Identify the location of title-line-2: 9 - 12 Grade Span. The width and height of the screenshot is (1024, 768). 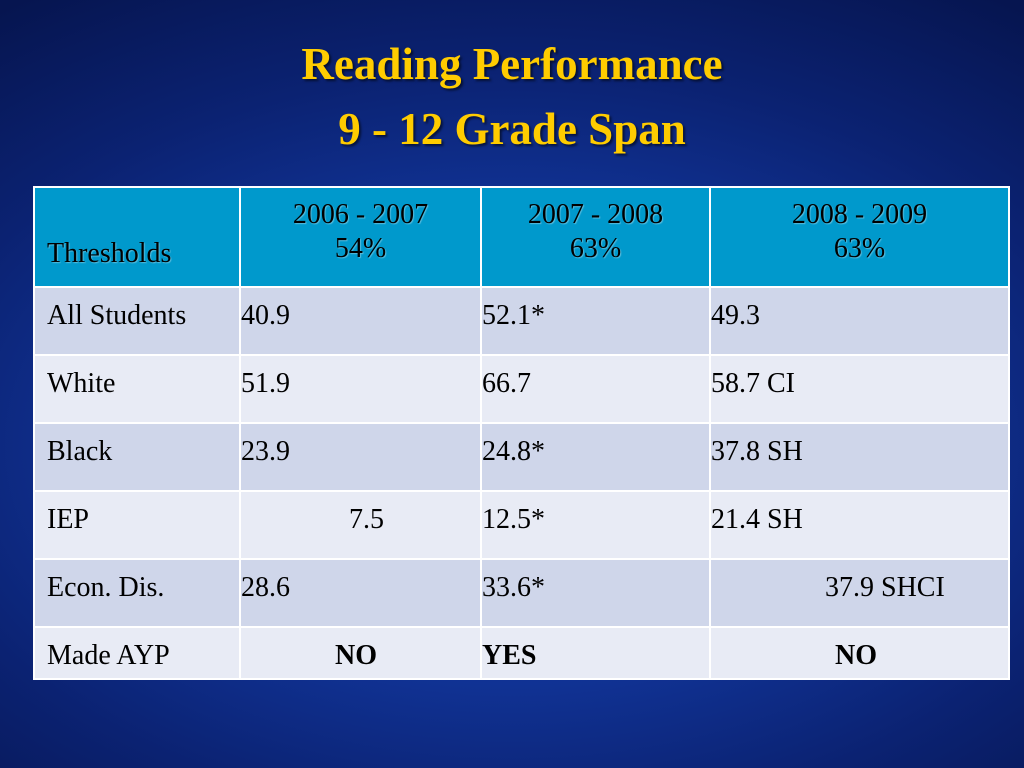
(512, 129).